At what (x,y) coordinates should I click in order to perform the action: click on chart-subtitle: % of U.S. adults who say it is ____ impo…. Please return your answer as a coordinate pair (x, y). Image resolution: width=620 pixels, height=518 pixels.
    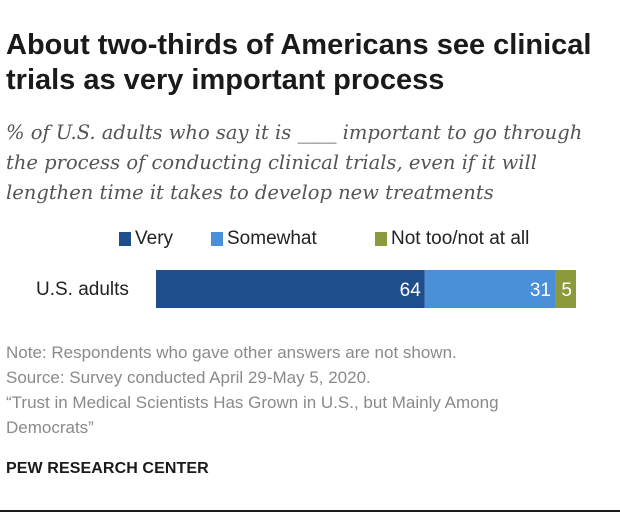
    Looking at the image, I should click on (294, 162).